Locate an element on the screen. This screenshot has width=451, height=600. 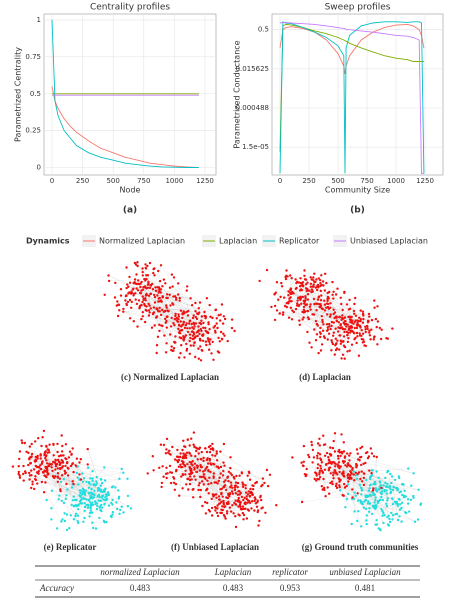
x-tick-label: 750 is located at coordinates (366, 181).